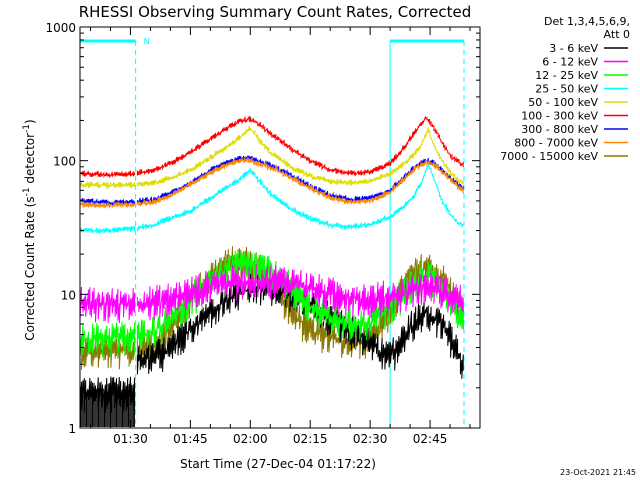  What do you see at coordinates (587, 21) in the screenshot?
I see `legend-title: Det 1,3,4,5,6,9,` at bounding box center [587, 21].